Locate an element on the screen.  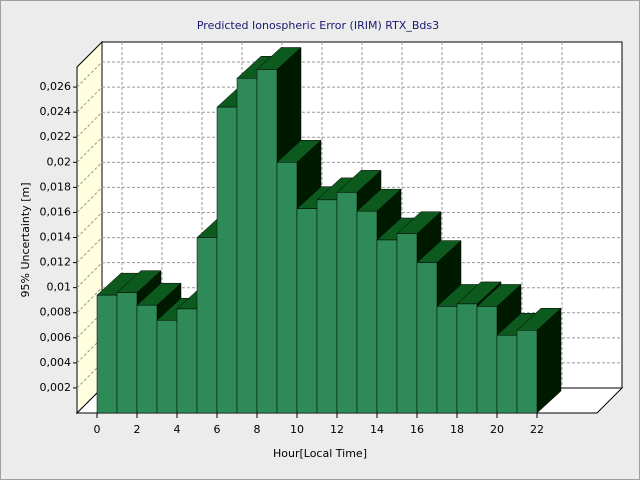
y-tick-label: 0,012 is located at coordinates (56, 262).